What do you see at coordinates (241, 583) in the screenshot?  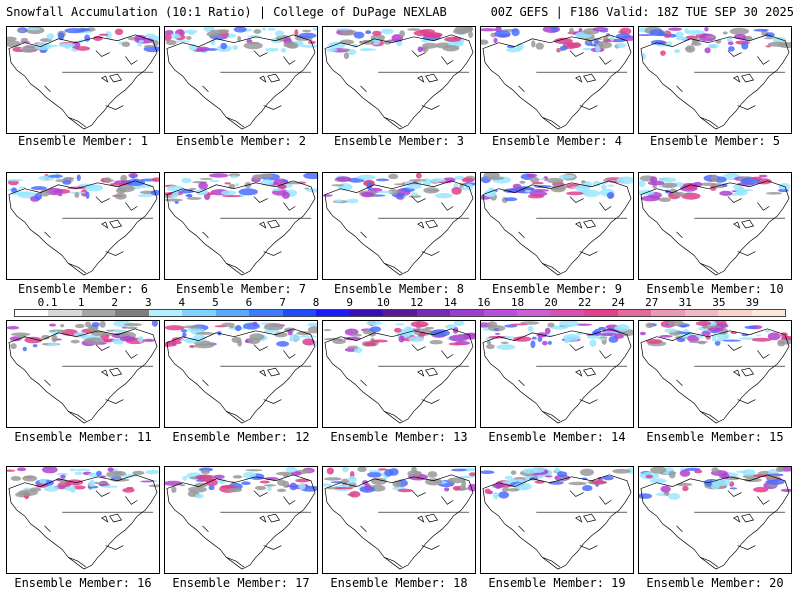 I see `ensemble-member-label: Ensemble Member: 17` at bounding box center [241, 583].